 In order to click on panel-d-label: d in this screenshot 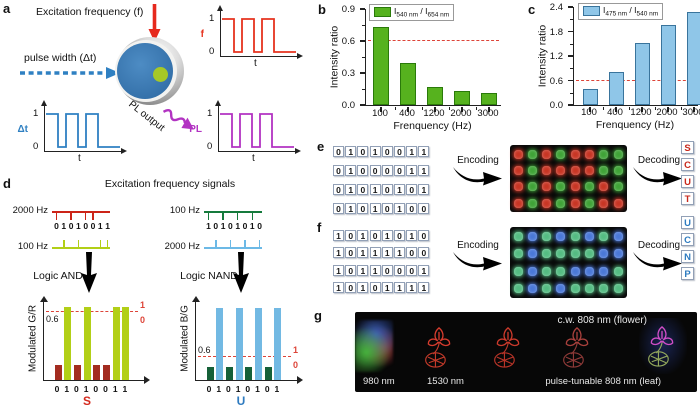, I will do `click(7, 183)`.